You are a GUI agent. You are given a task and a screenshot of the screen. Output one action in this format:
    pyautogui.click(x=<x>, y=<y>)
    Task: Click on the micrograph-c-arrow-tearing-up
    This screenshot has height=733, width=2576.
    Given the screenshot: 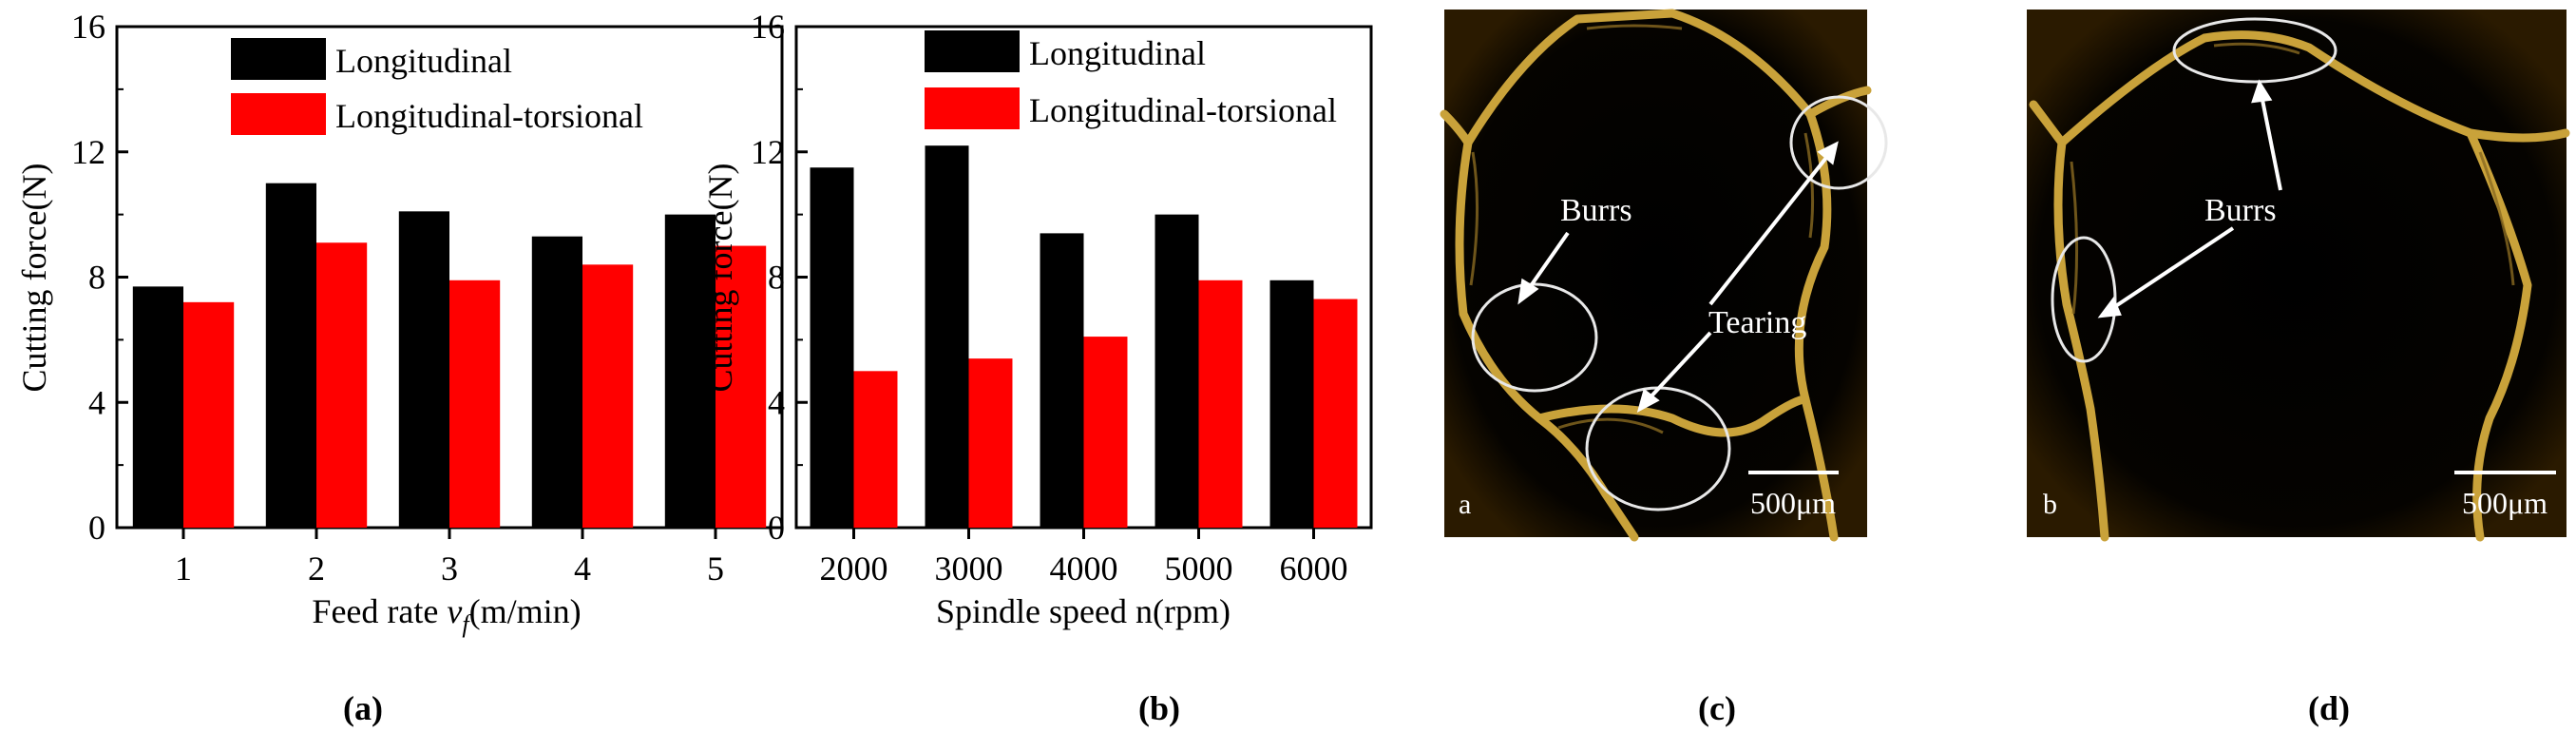 What is the action you would take?
    pyautogui.click(x=1769, y=229)
    